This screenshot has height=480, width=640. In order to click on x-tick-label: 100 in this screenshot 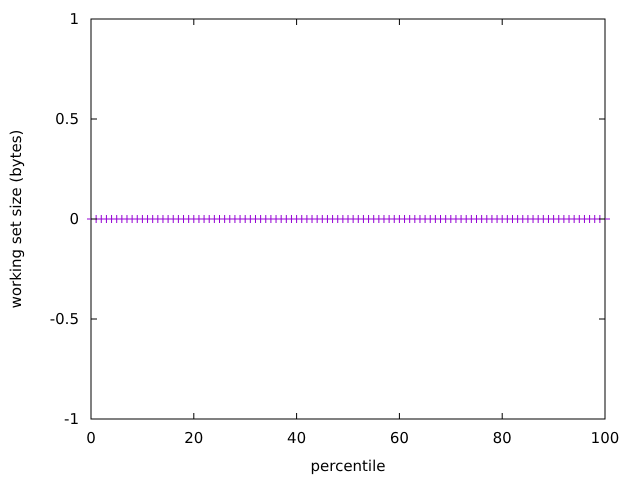, I will do `click(605, 438)`.